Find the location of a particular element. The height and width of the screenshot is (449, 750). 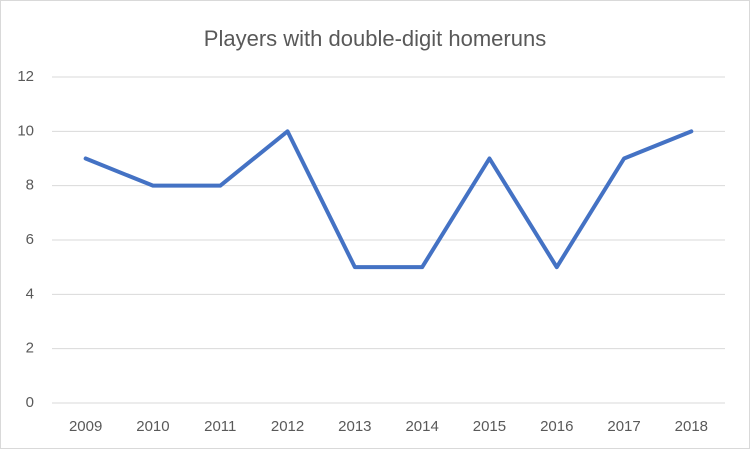

y-tick-label: 8 is located at coordinates (30, 185).